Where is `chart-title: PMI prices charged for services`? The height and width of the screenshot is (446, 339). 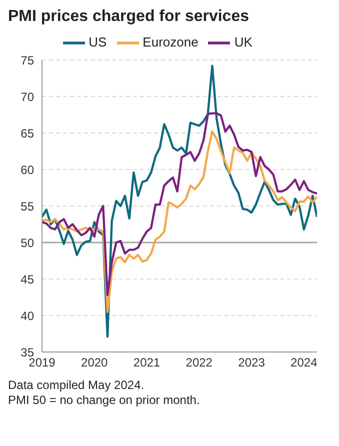
chart-title: PMI prices charged for services is located at coordinates (129, 17).